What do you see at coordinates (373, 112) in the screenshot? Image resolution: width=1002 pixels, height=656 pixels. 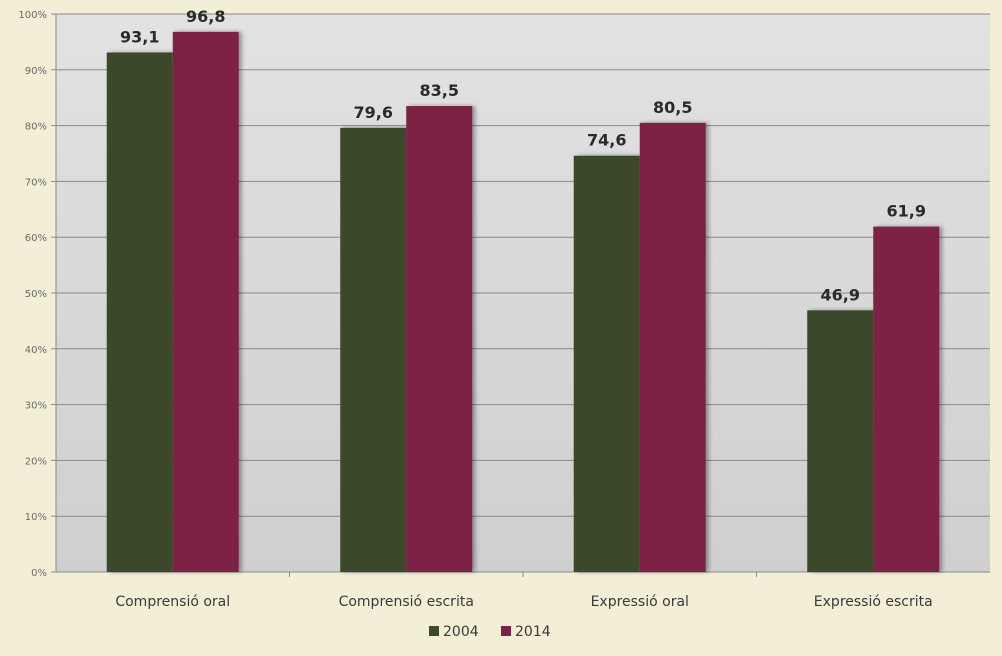 I see `data-label: 79,6` at bounding box center [373, 112].